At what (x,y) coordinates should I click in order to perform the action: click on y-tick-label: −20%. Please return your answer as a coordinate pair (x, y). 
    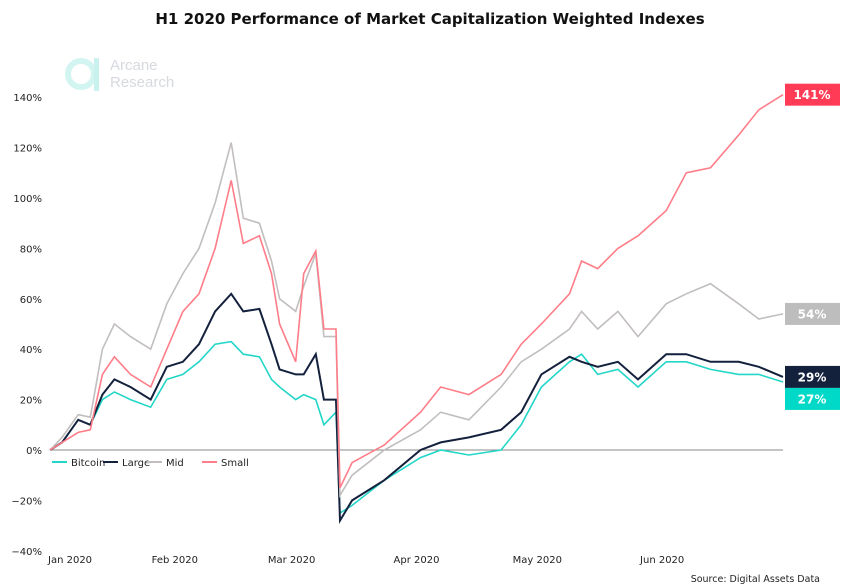
    Looking at the image, I should click on (26, 501).